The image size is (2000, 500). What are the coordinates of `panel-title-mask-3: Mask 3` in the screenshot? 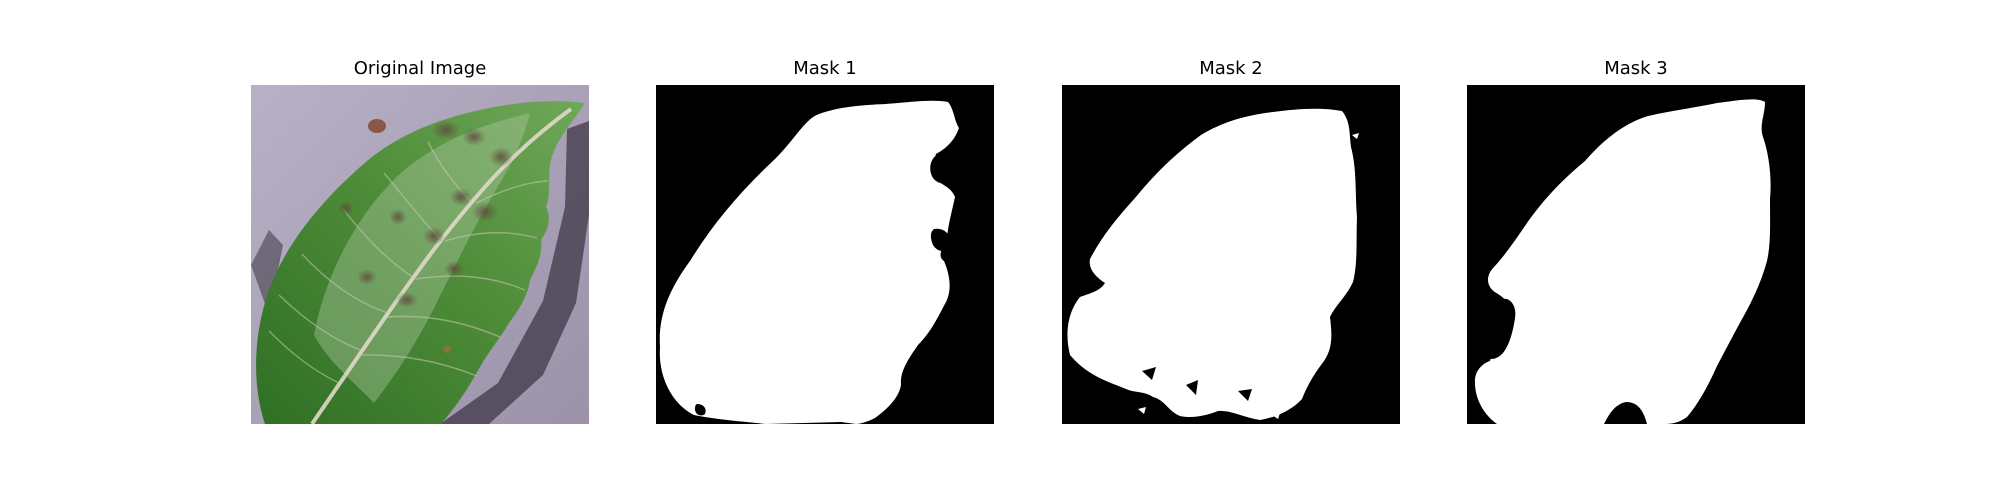 It's located at (1636, 68).